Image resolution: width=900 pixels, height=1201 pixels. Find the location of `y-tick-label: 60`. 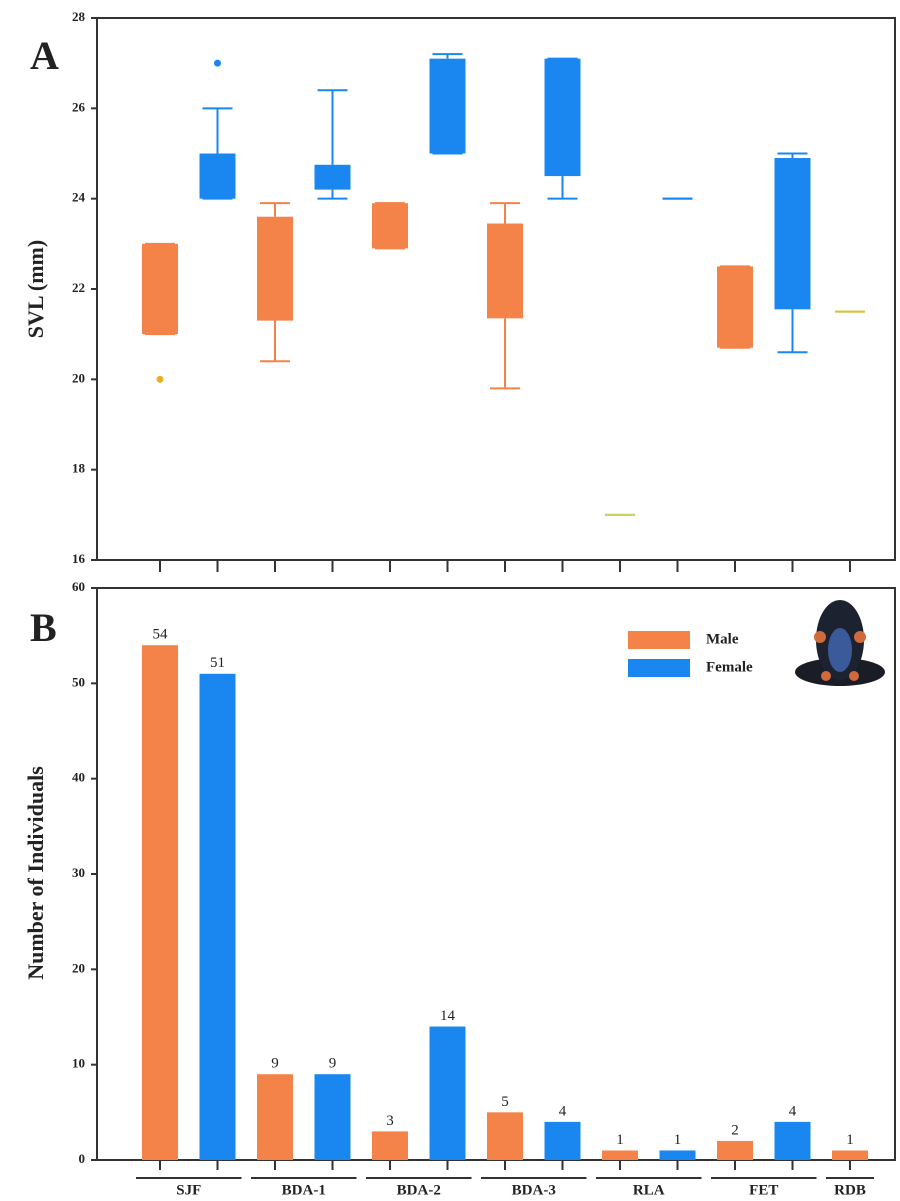

y-tick-label: 60 is located at coordinates (78, 586).